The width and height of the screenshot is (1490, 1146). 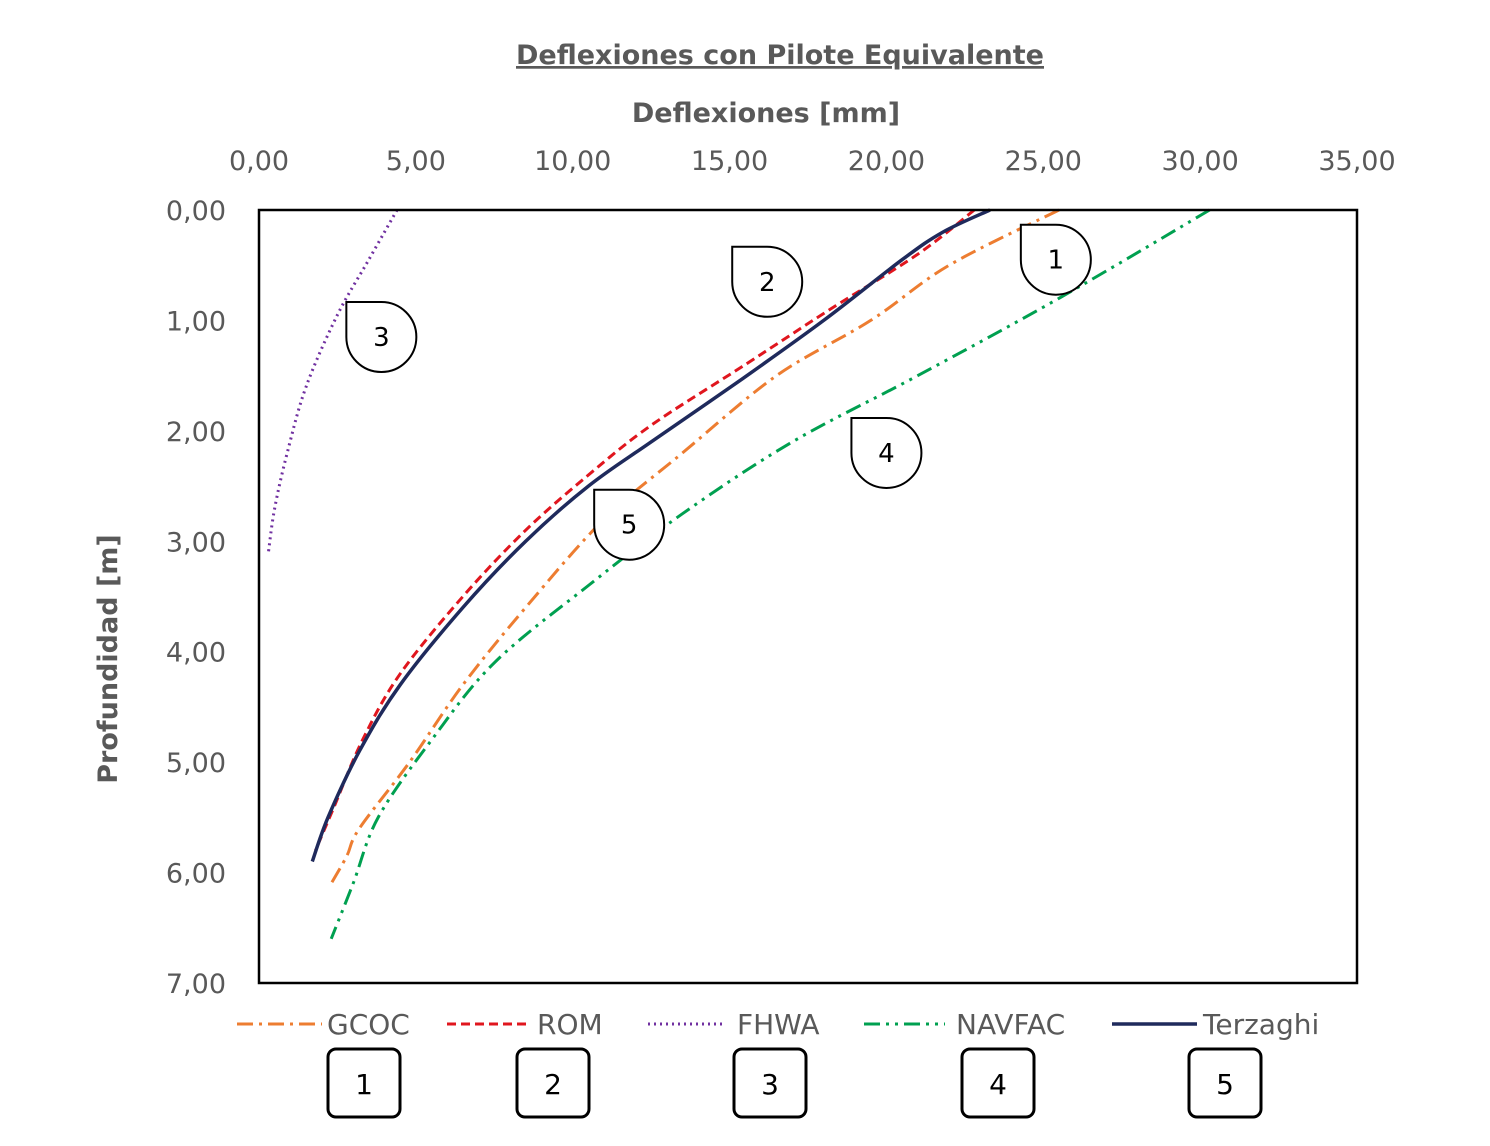 I want to click on y-tick-label: 6,00, so click(x=196, y=874).